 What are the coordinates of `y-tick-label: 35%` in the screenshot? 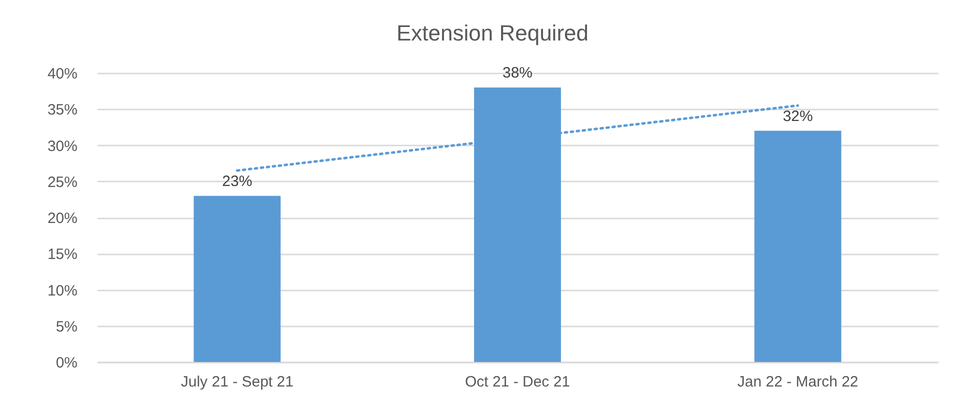 It's located at (62, 110).